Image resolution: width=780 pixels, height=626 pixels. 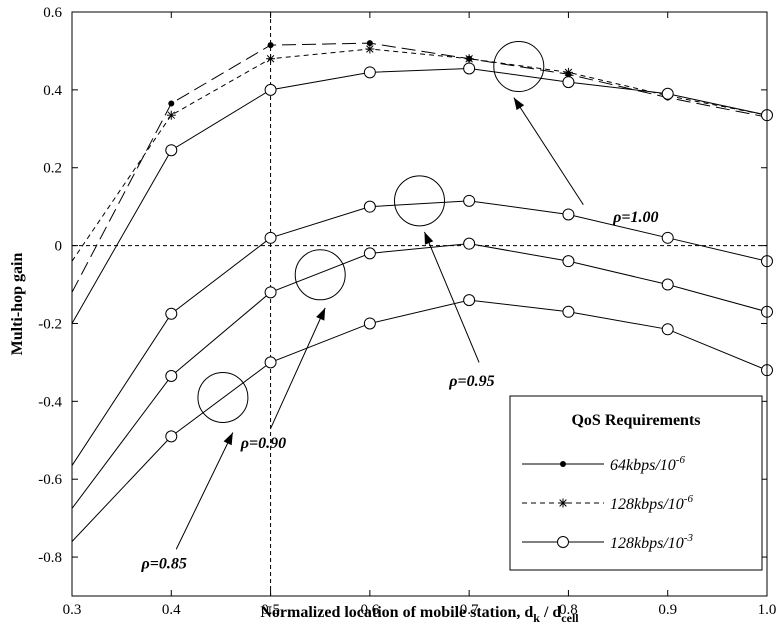 I want to click on legend-entry: 128kbps/10-3, so click(x=607, y=542).